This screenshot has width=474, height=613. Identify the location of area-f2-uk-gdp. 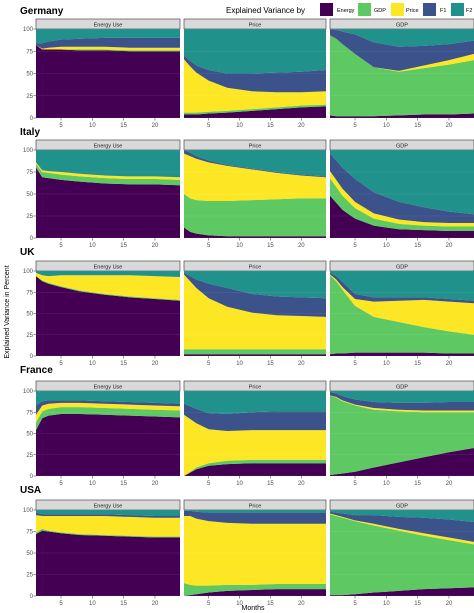
(402, 286).